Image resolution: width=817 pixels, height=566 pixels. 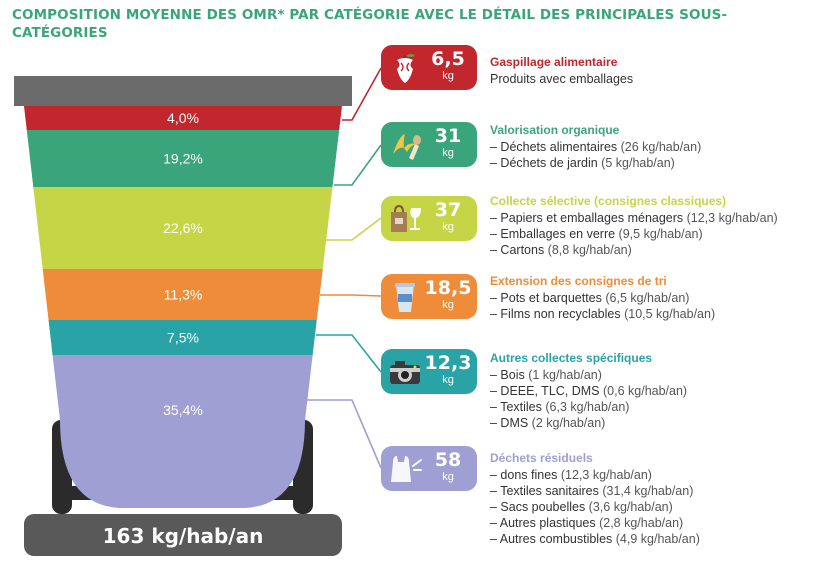 What do you see at coordinates (543, 523) in the screenshot?
I see `item-label: – Autres plastiques` at bounding box center [543, 523].